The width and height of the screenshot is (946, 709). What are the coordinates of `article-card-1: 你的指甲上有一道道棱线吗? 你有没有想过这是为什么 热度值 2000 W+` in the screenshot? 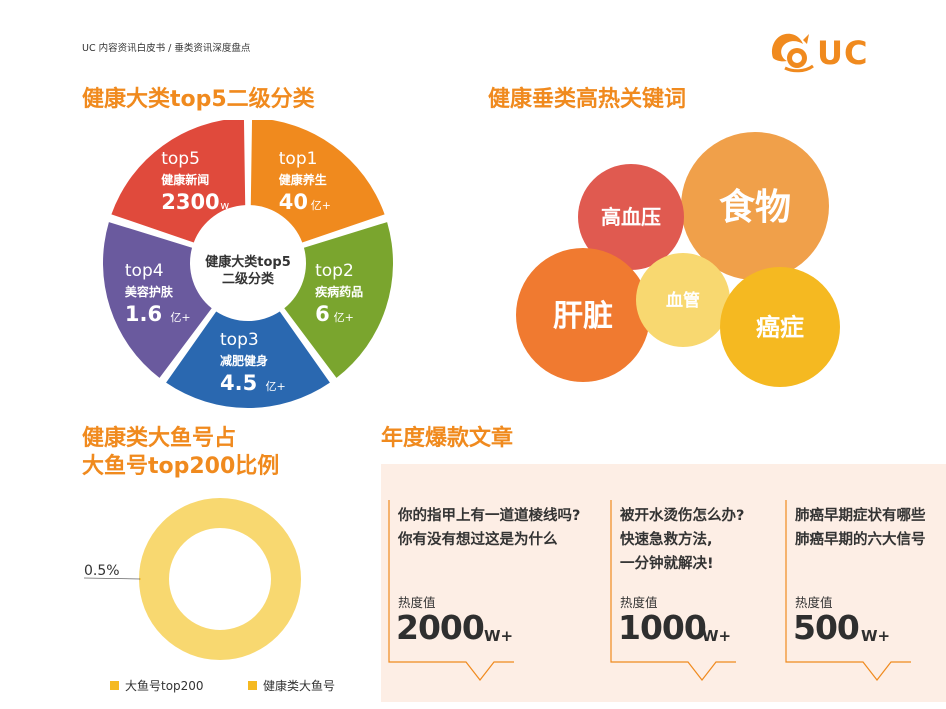 It's located at (484, 592).